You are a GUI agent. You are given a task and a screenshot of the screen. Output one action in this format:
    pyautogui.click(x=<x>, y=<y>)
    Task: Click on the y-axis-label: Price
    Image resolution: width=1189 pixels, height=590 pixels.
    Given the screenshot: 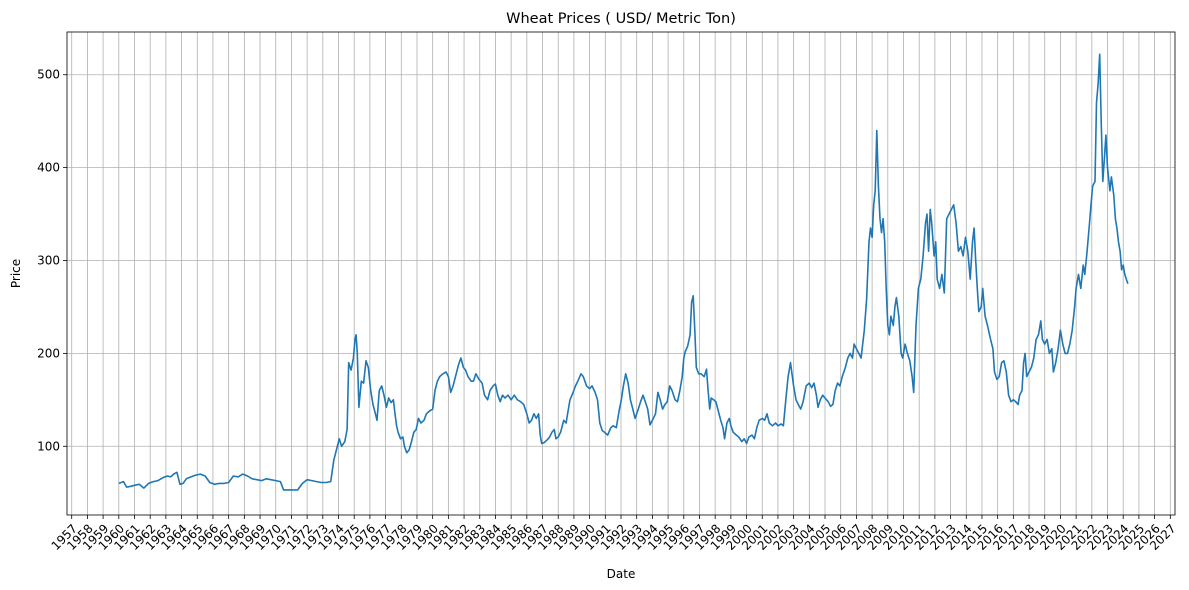 What is the action you would take?
    pyautogui.click(x=16, y=273)
    